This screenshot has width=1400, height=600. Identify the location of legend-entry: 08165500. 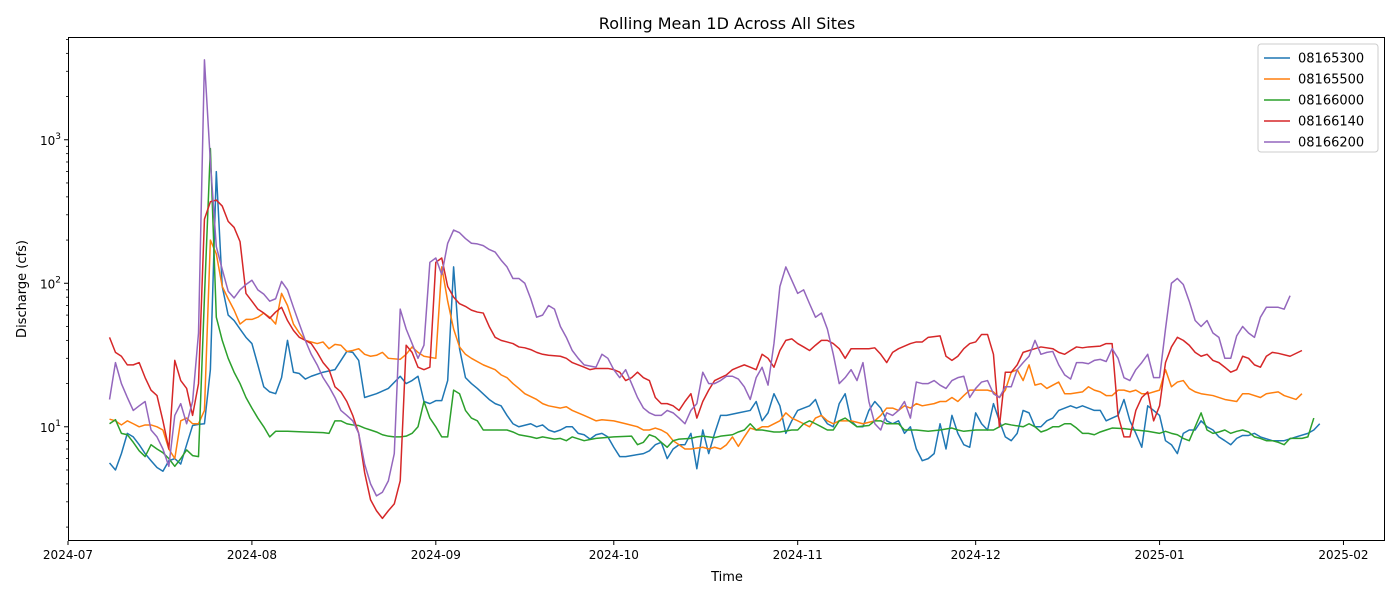
(1331, 80).